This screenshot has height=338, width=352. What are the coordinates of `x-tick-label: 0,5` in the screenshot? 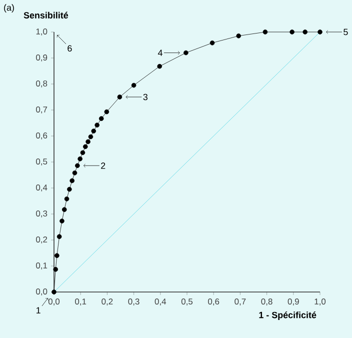 It's located at (187, 302).